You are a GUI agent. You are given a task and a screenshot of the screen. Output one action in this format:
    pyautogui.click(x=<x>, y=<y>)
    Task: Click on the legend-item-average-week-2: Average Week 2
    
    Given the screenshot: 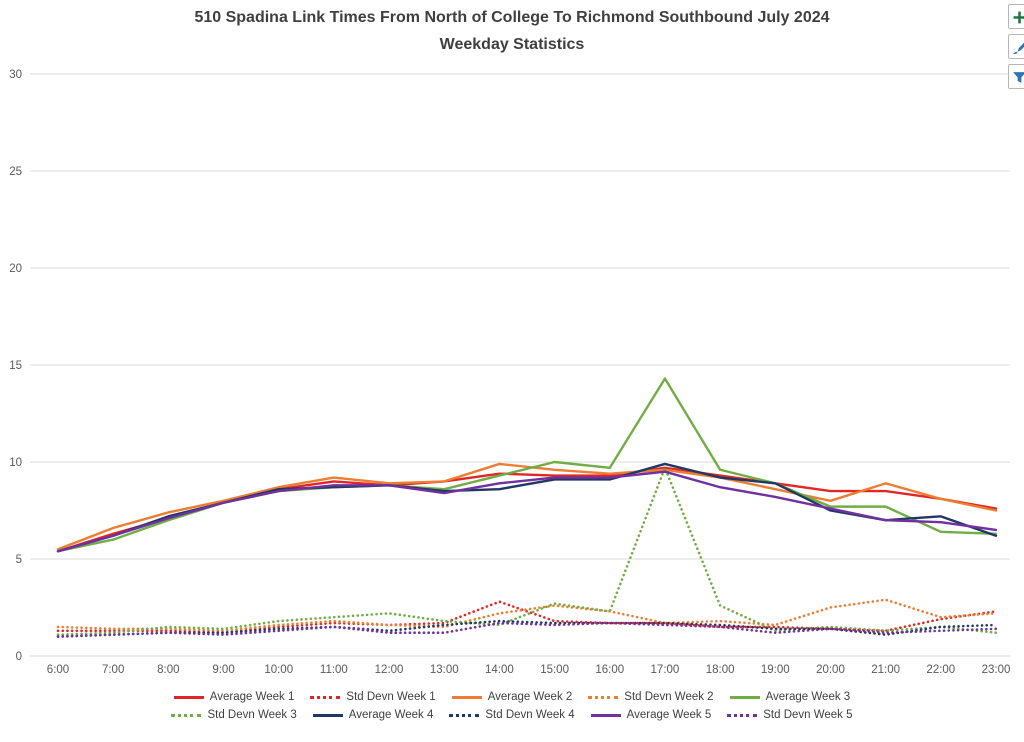 What is the action you would take?
    pyautogui.click(x=512, y=697)
    